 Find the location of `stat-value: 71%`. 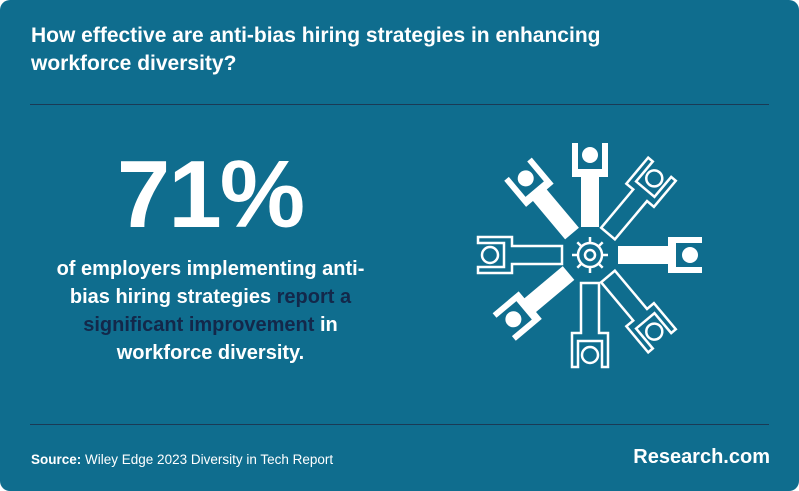

stat-value: 71% is located at coordinates (210, 194).